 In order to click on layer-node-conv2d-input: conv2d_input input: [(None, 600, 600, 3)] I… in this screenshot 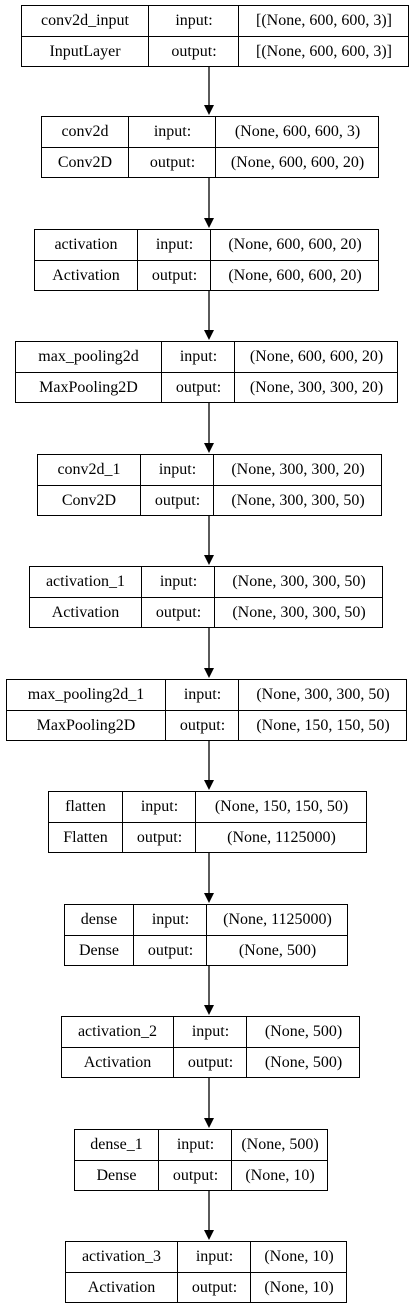, I will do `click(215, 36)`.